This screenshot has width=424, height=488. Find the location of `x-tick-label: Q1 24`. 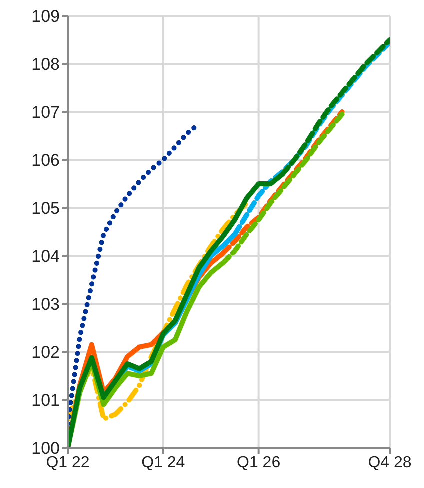

x-tick-label: Q1 24 is located at coordinates (164, 463).